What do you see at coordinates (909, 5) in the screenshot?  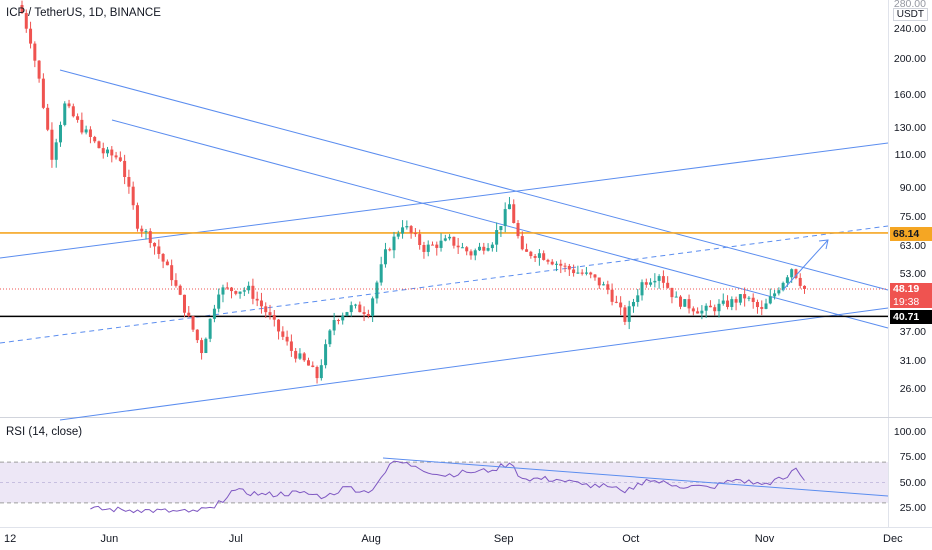 I see `price-tick-label: 280.00` at bounding box center [909, 5].